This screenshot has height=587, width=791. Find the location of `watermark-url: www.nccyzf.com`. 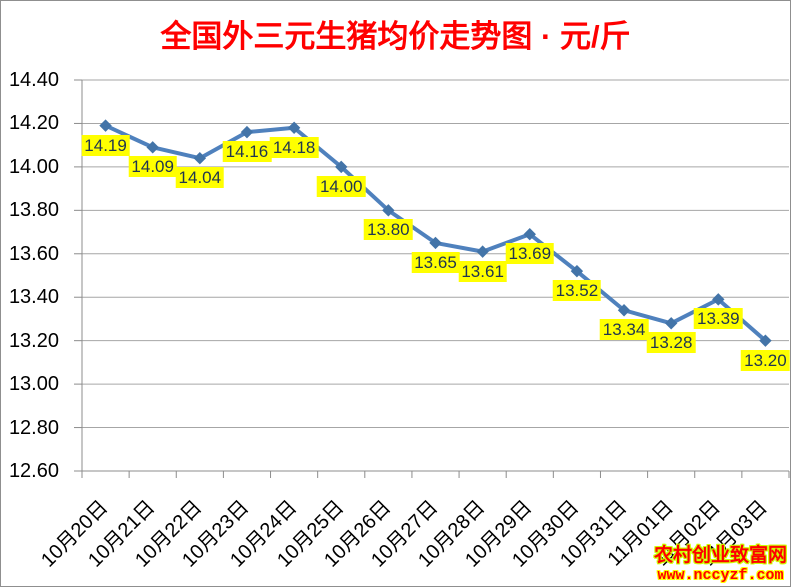

watermark-url: www.nccyzf.com is located at coordinates (720, 575).